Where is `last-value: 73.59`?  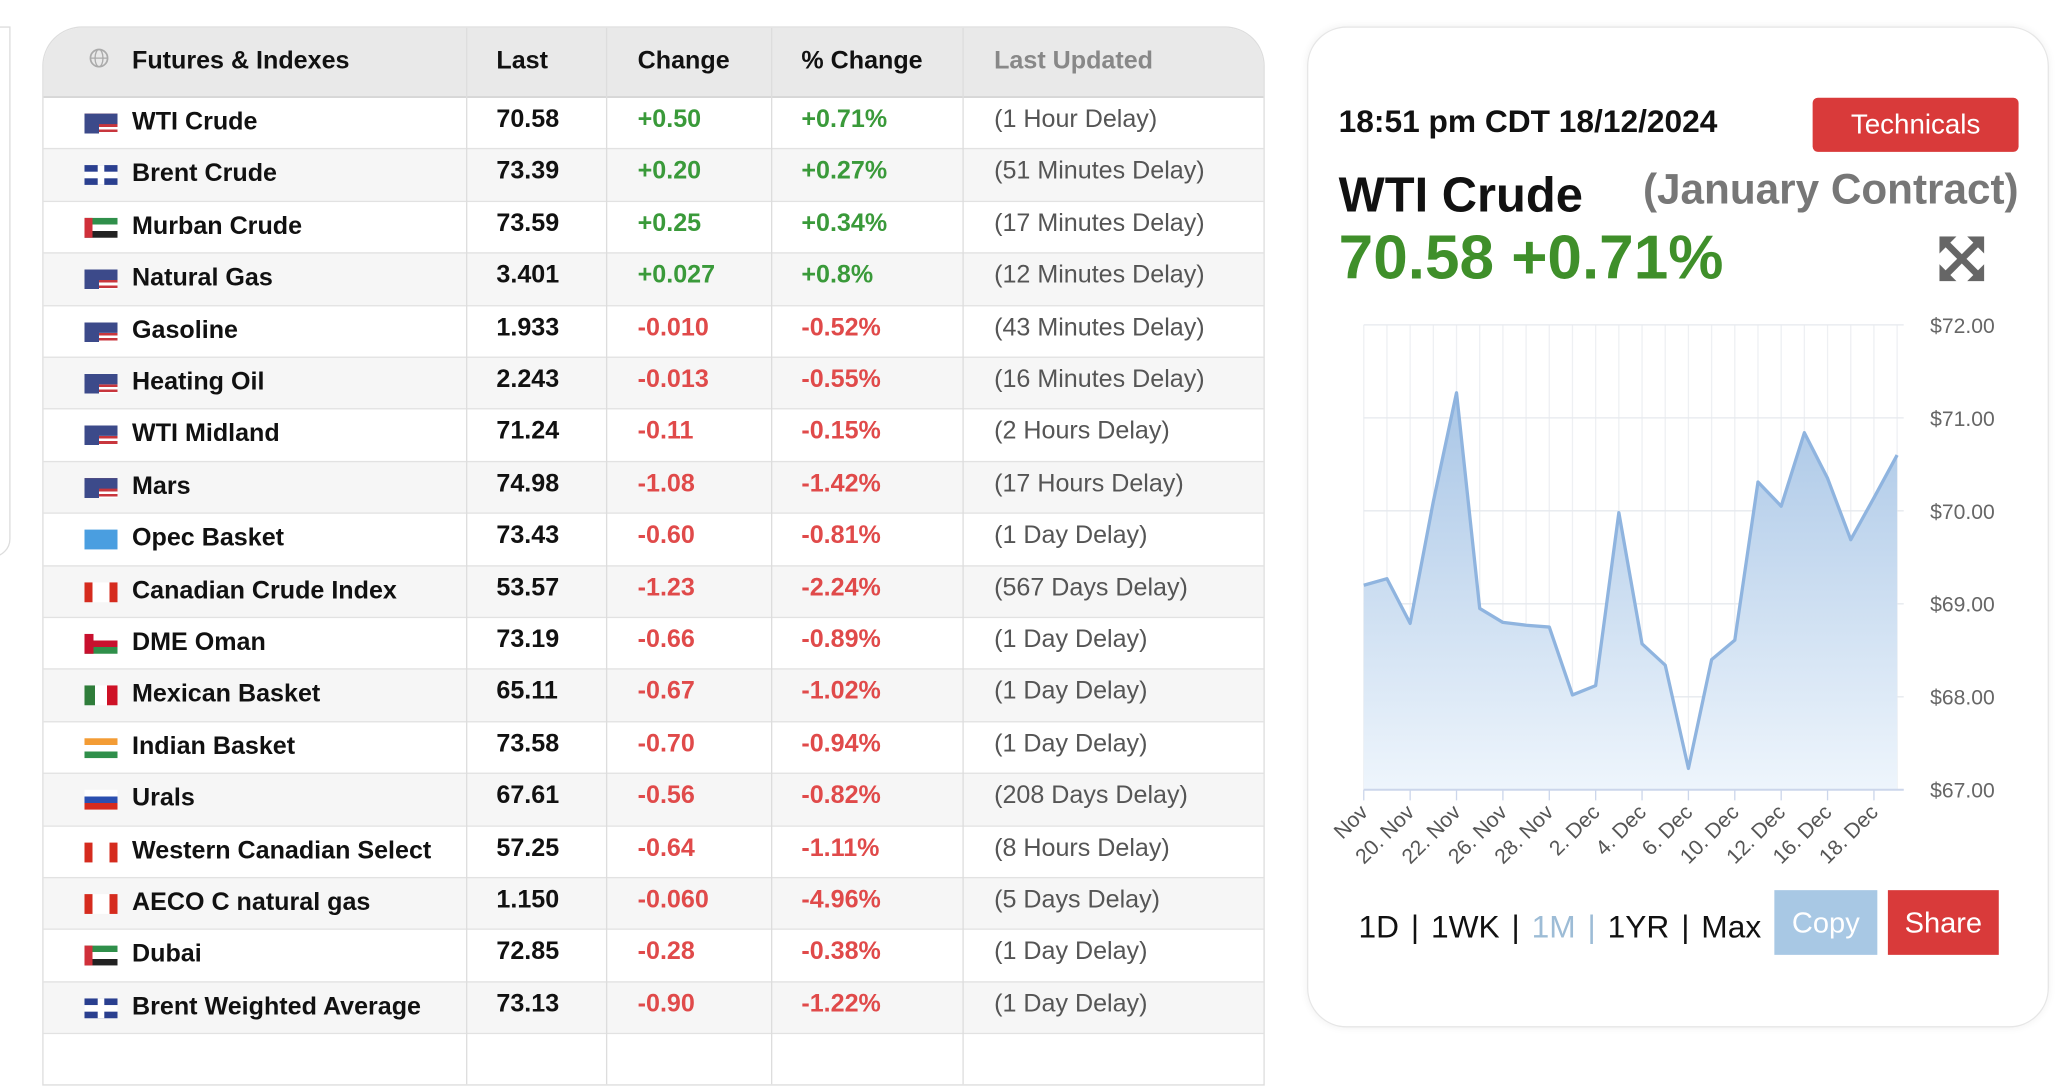 last-value: 73.59 is located at coordinates (528, 223).